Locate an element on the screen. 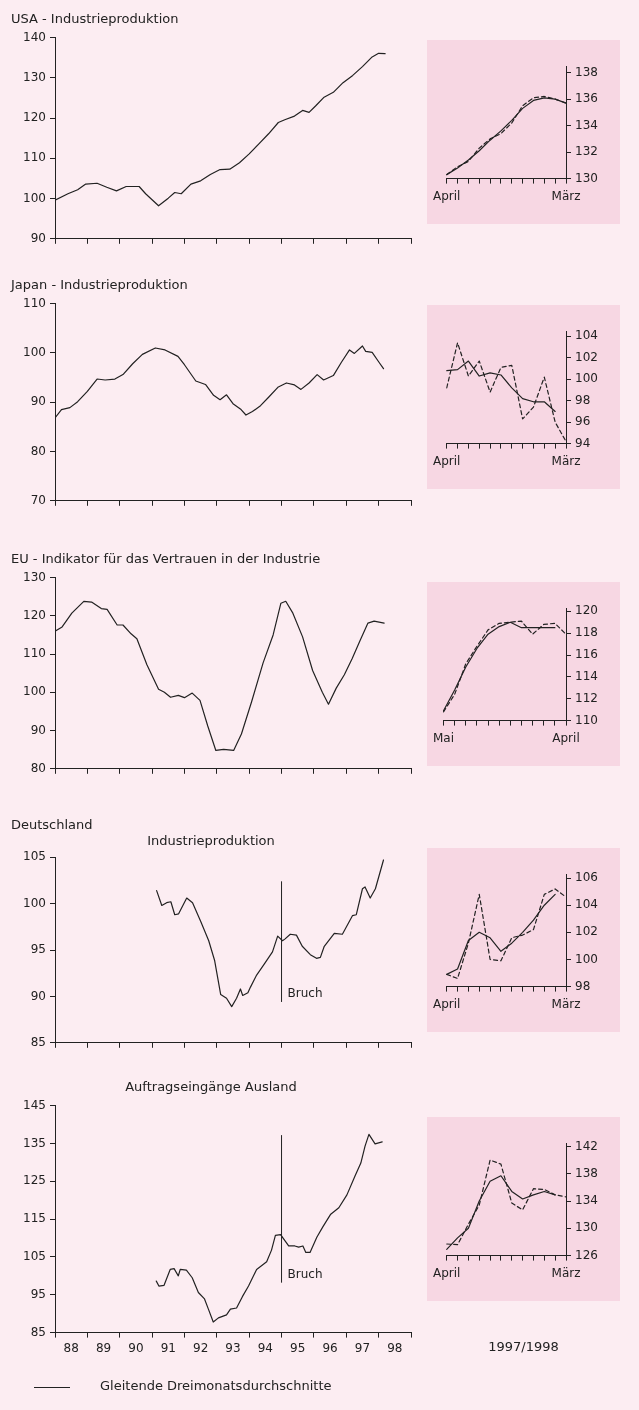 This screenshot has width=639, height=1410. chart-title: Japan - Industrieproduktion is located at coordinates (99, 285).